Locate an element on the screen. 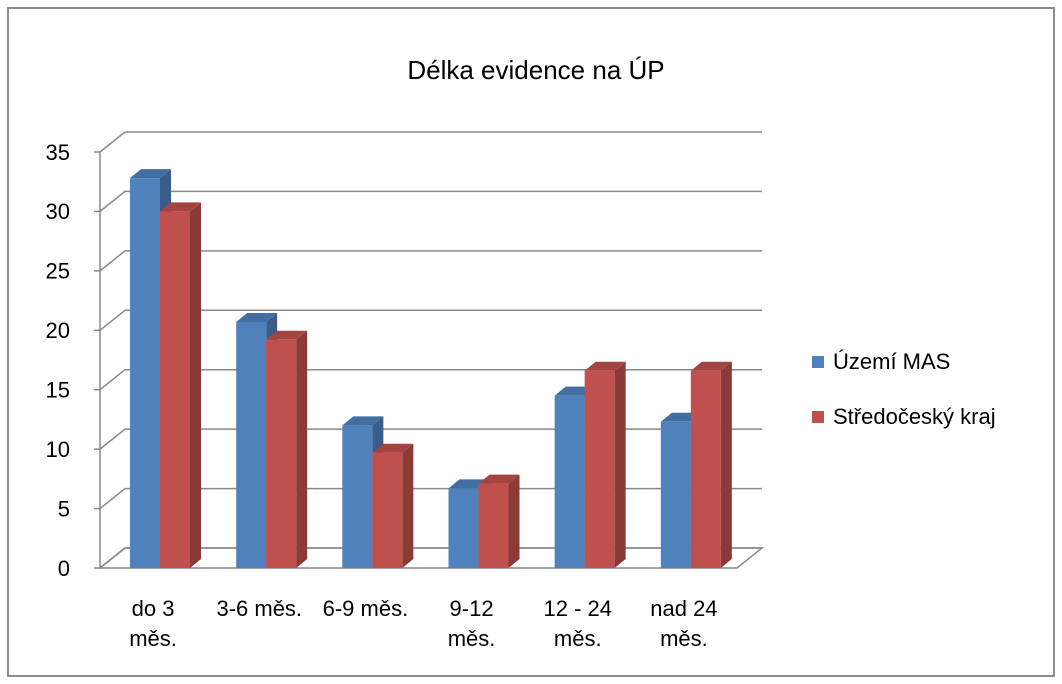 This screenshot has height=684, width=1062. y-tick-label: 30 is located at coordinates (58, 211).